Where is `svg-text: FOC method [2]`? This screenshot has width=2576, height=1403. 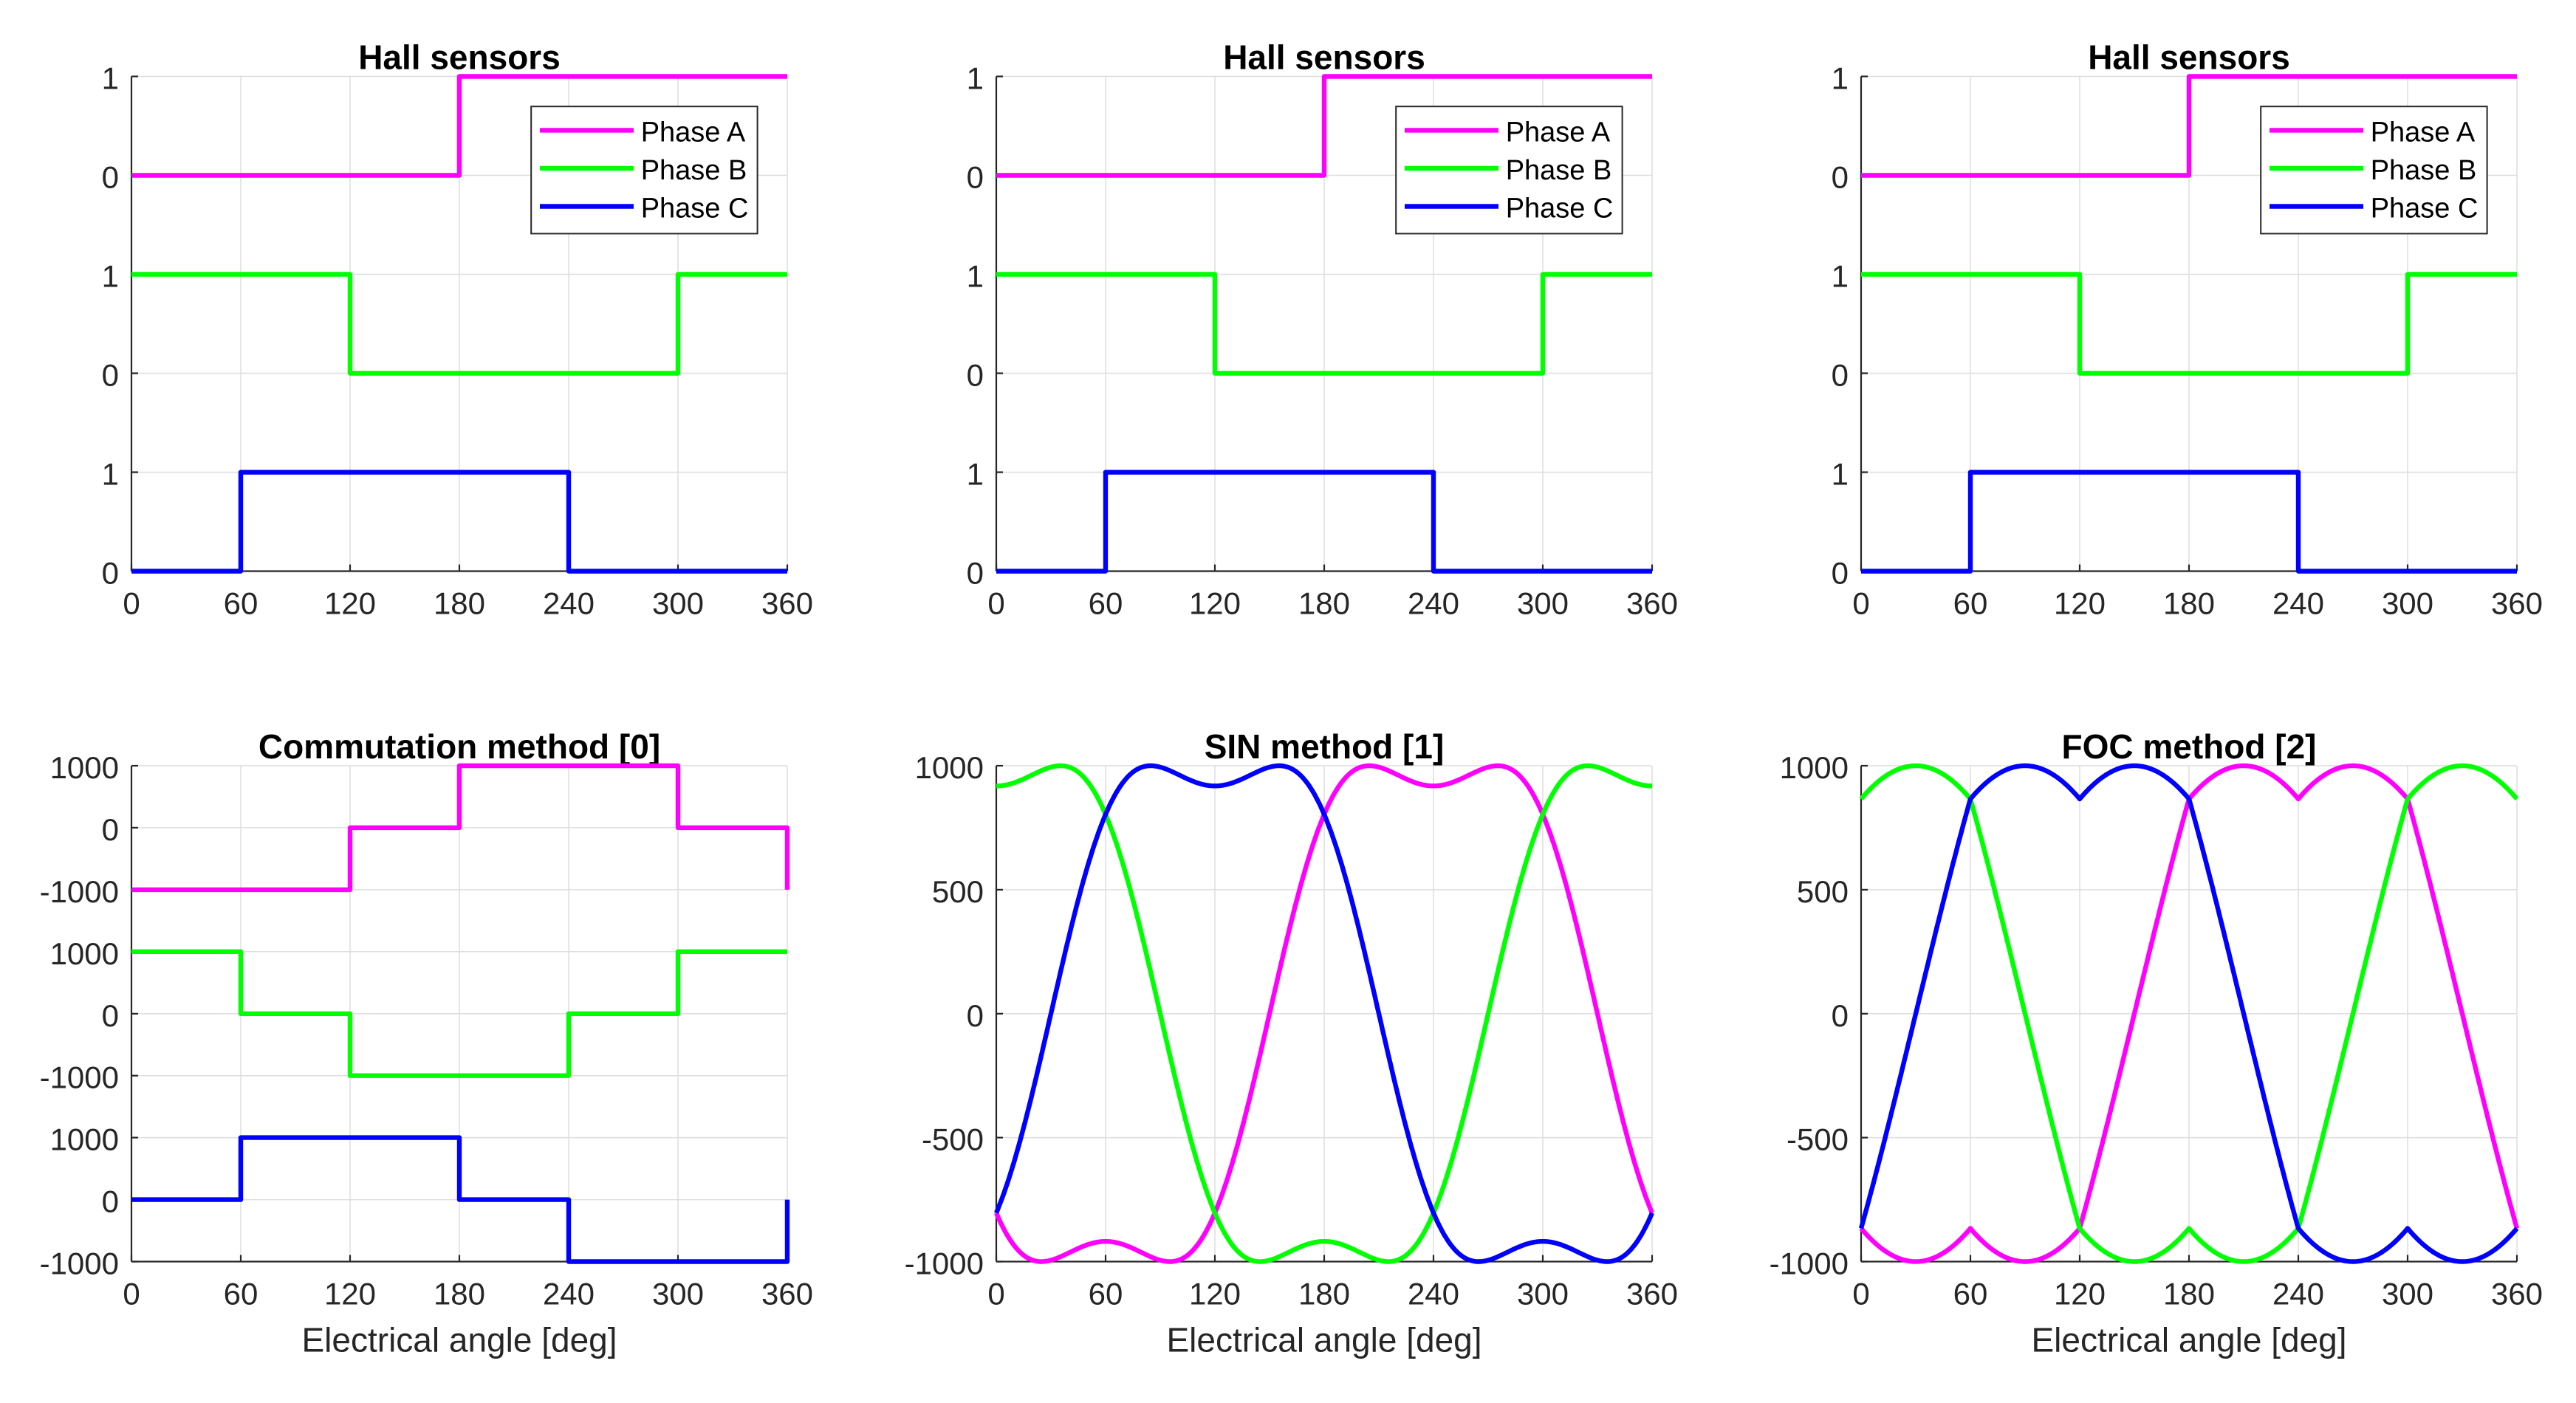 svg-text: FOC method [2] is located at coordinates (2189, 746).